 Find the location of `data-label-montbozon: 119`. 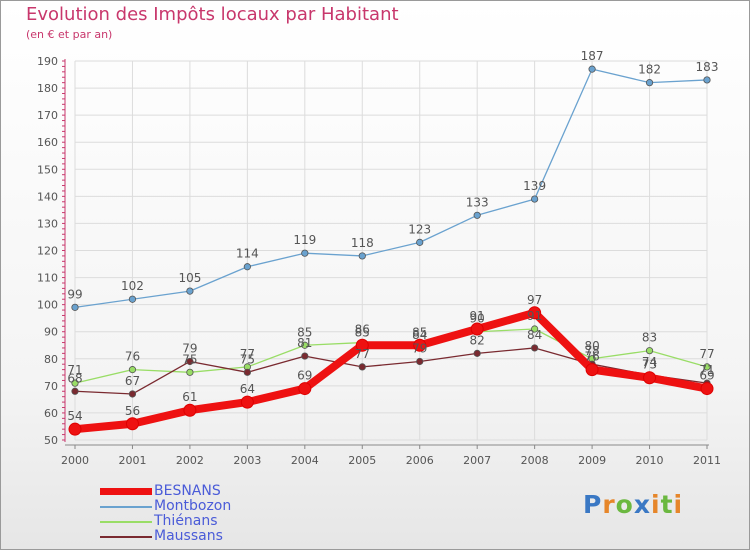

data-label-montbozon: 119 is located at coordinates (304, 240).